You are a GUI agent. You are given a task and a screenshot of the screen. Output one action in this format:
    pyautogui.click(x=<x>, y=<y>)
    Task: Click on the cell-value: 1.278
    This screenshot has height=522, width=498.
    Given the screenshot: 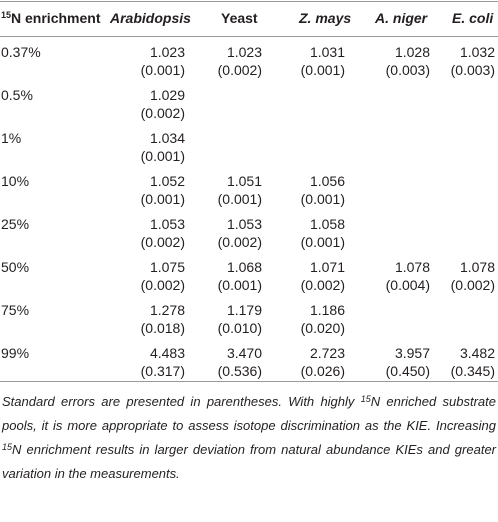 What is the action you would take?
    pyautogui.click(x=167, y=310)
    